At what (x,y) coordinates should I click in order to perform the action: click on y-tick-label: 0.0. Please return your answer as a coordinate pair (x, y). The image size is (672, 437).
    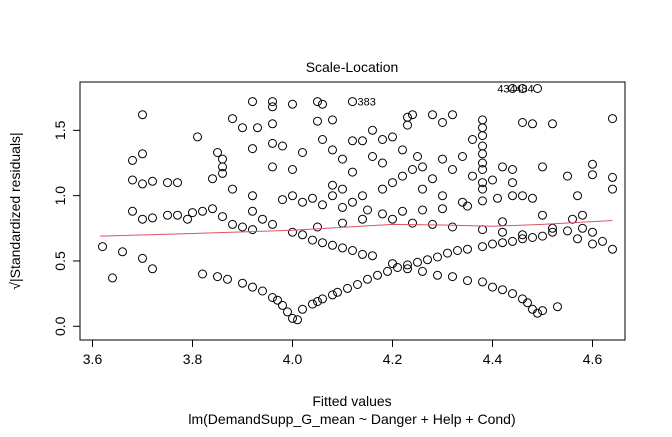
    Looking at the image, I should click on (60, 326).